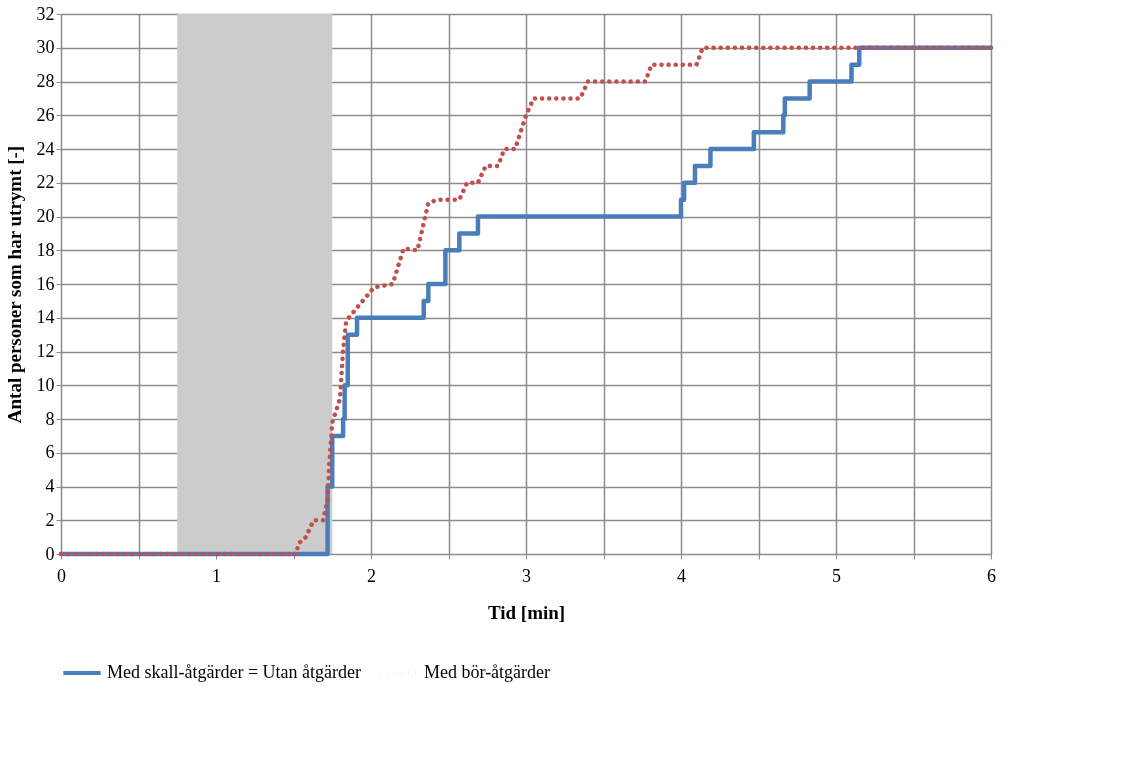 This screenshot has height=780, width=1121. What do you see at coordinates (216, 575) in the screenshot?
I see `x-tick-label: 1` at bounding box center [216, 575].